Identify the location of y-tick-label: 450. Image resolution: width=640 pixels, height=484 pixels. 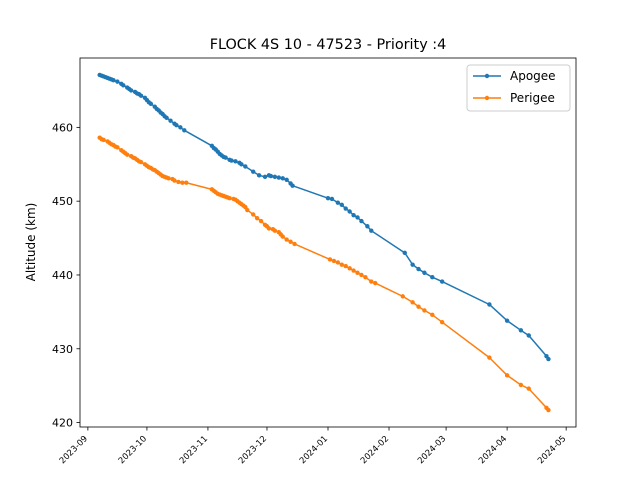
(62, 201).